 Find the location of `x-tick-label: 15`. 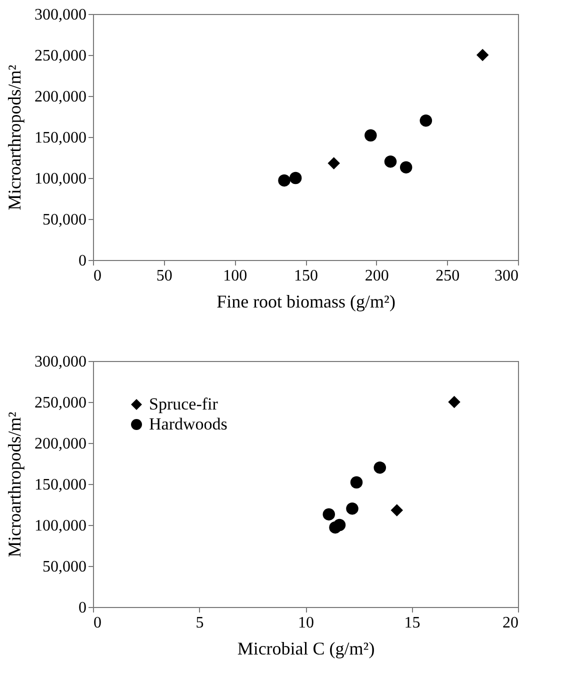

x-tick-label: 15 is located at coordinates (412, 623).